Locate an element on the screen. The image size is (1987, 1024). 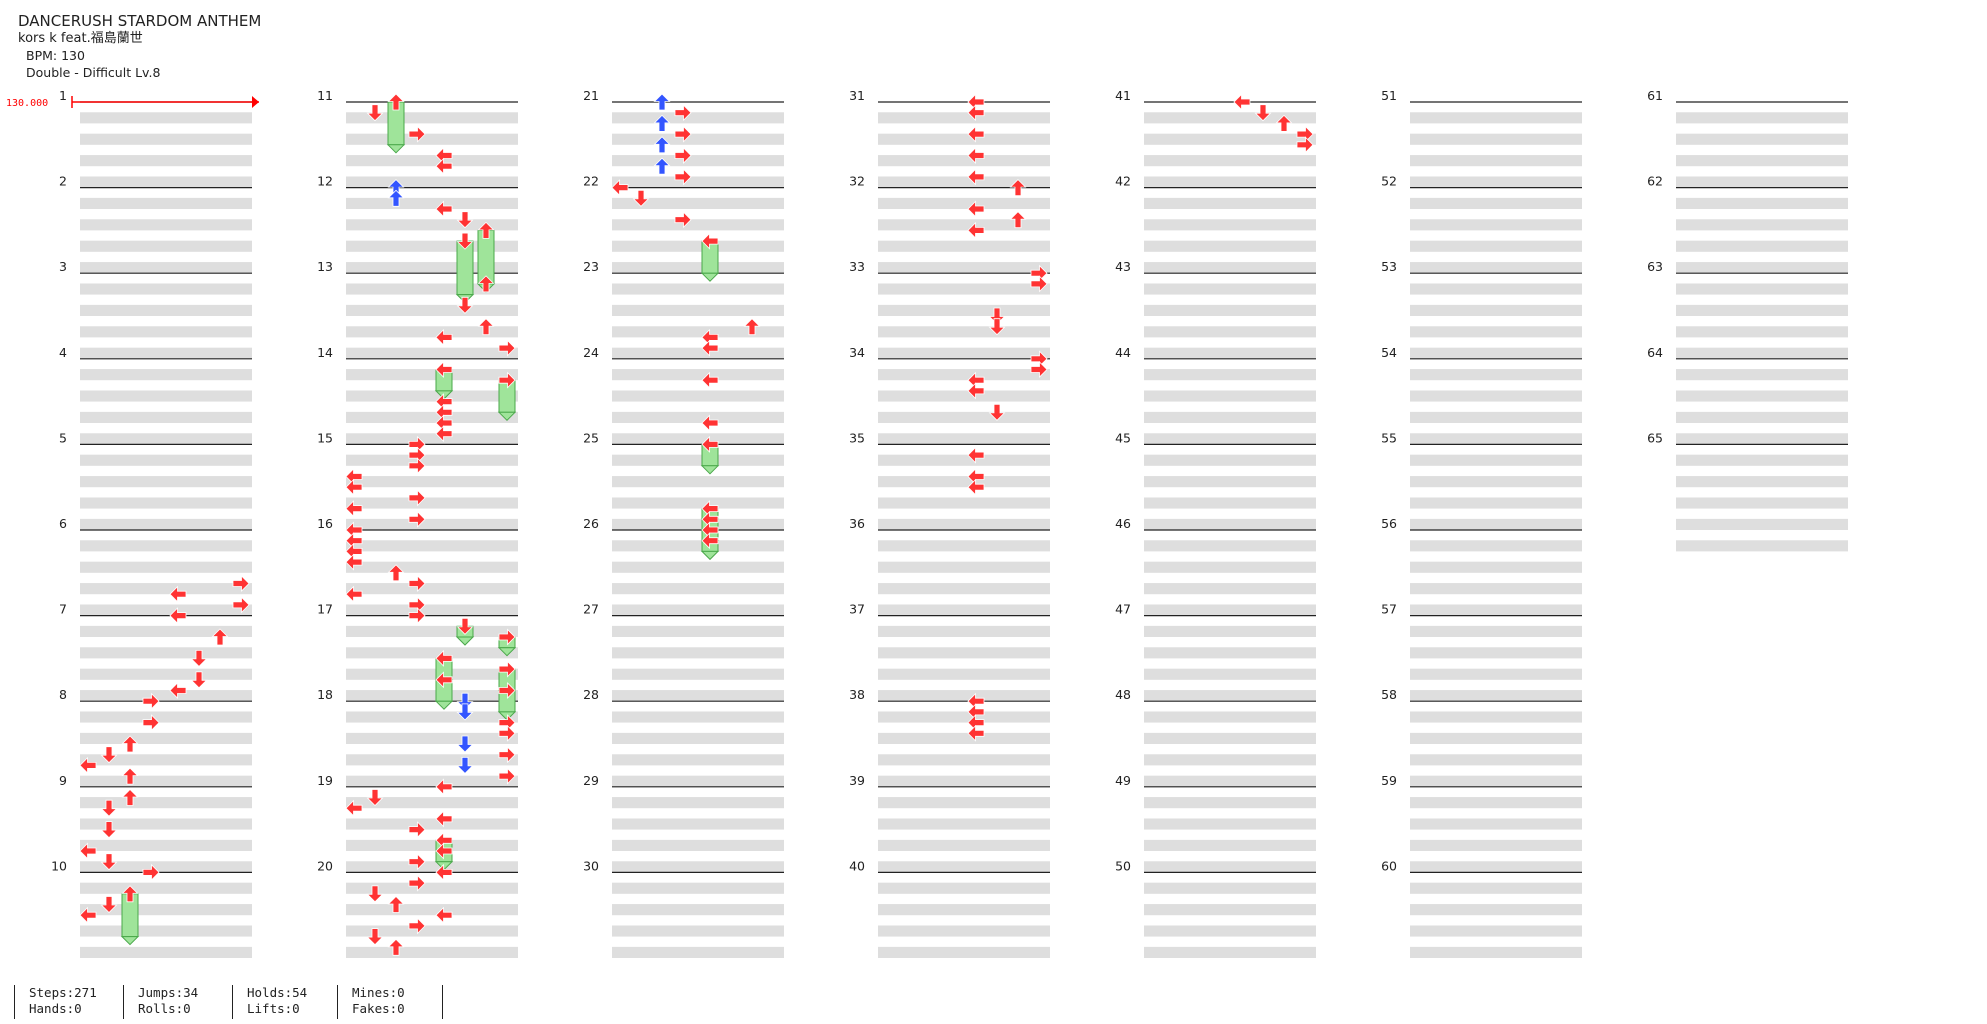
measure-number: 62 is located at coordinates (1655, 181).